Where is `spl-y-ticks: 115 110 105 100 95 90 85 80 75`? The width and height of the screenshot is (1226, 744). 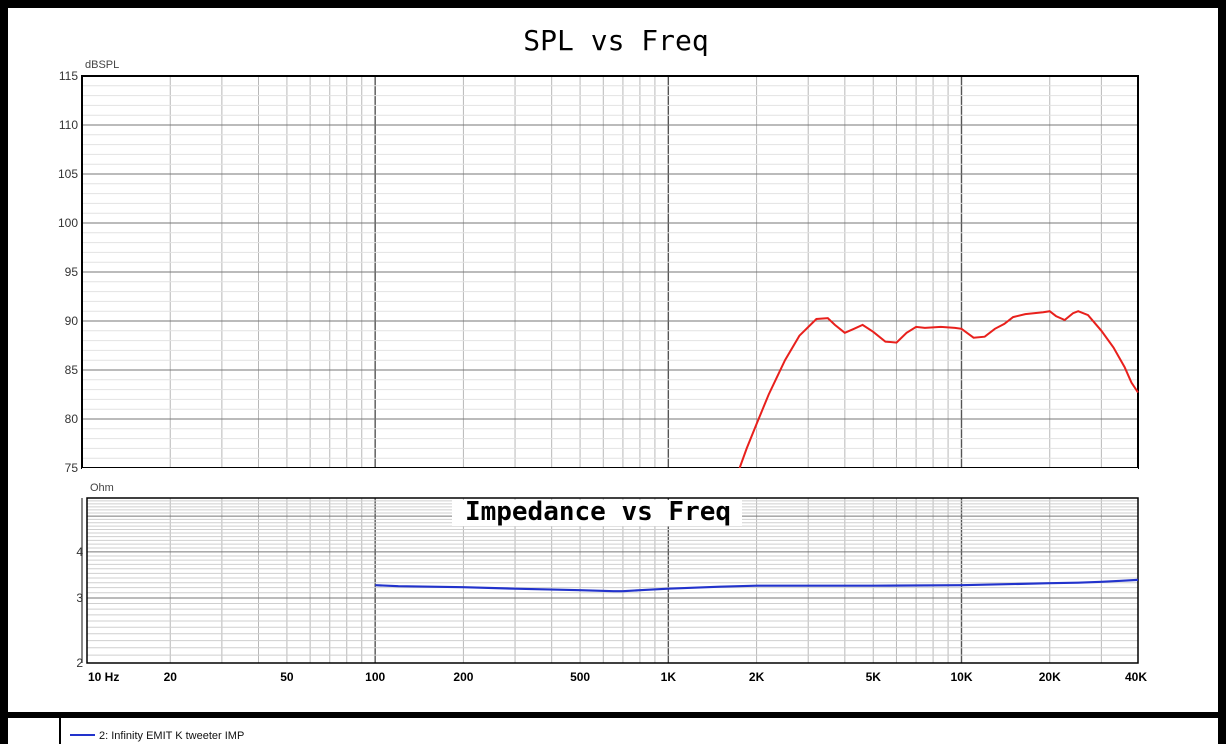
spl-y-ticks: 115 110 105 100 95 90 85 80 75 is located at coordinates (68, 272).